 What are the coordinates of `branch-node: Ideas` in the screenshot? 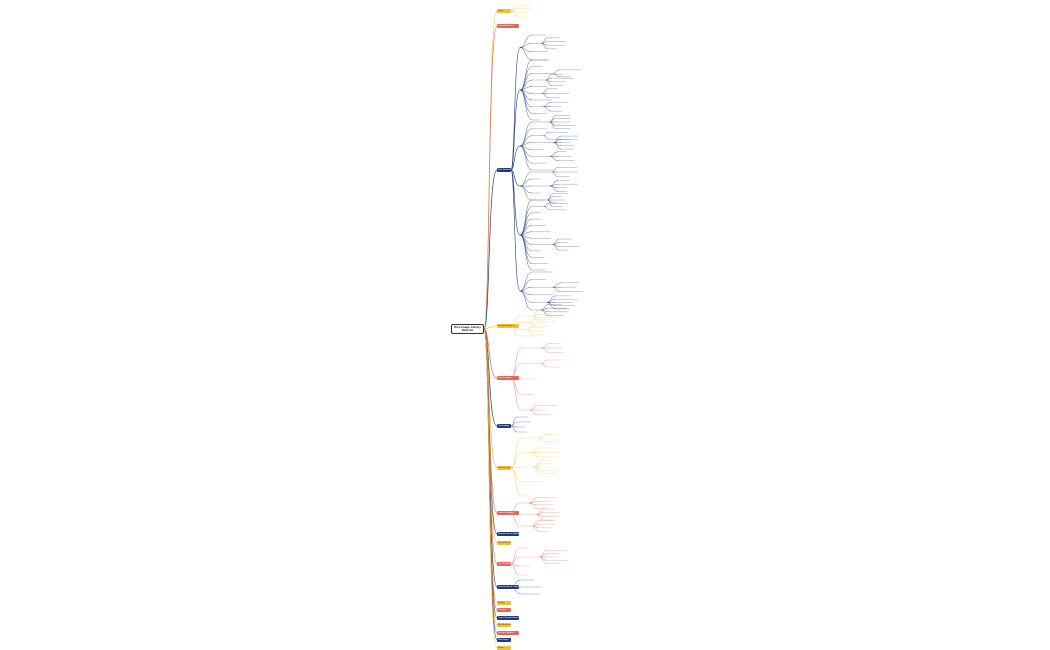 It's located at (504, 11).